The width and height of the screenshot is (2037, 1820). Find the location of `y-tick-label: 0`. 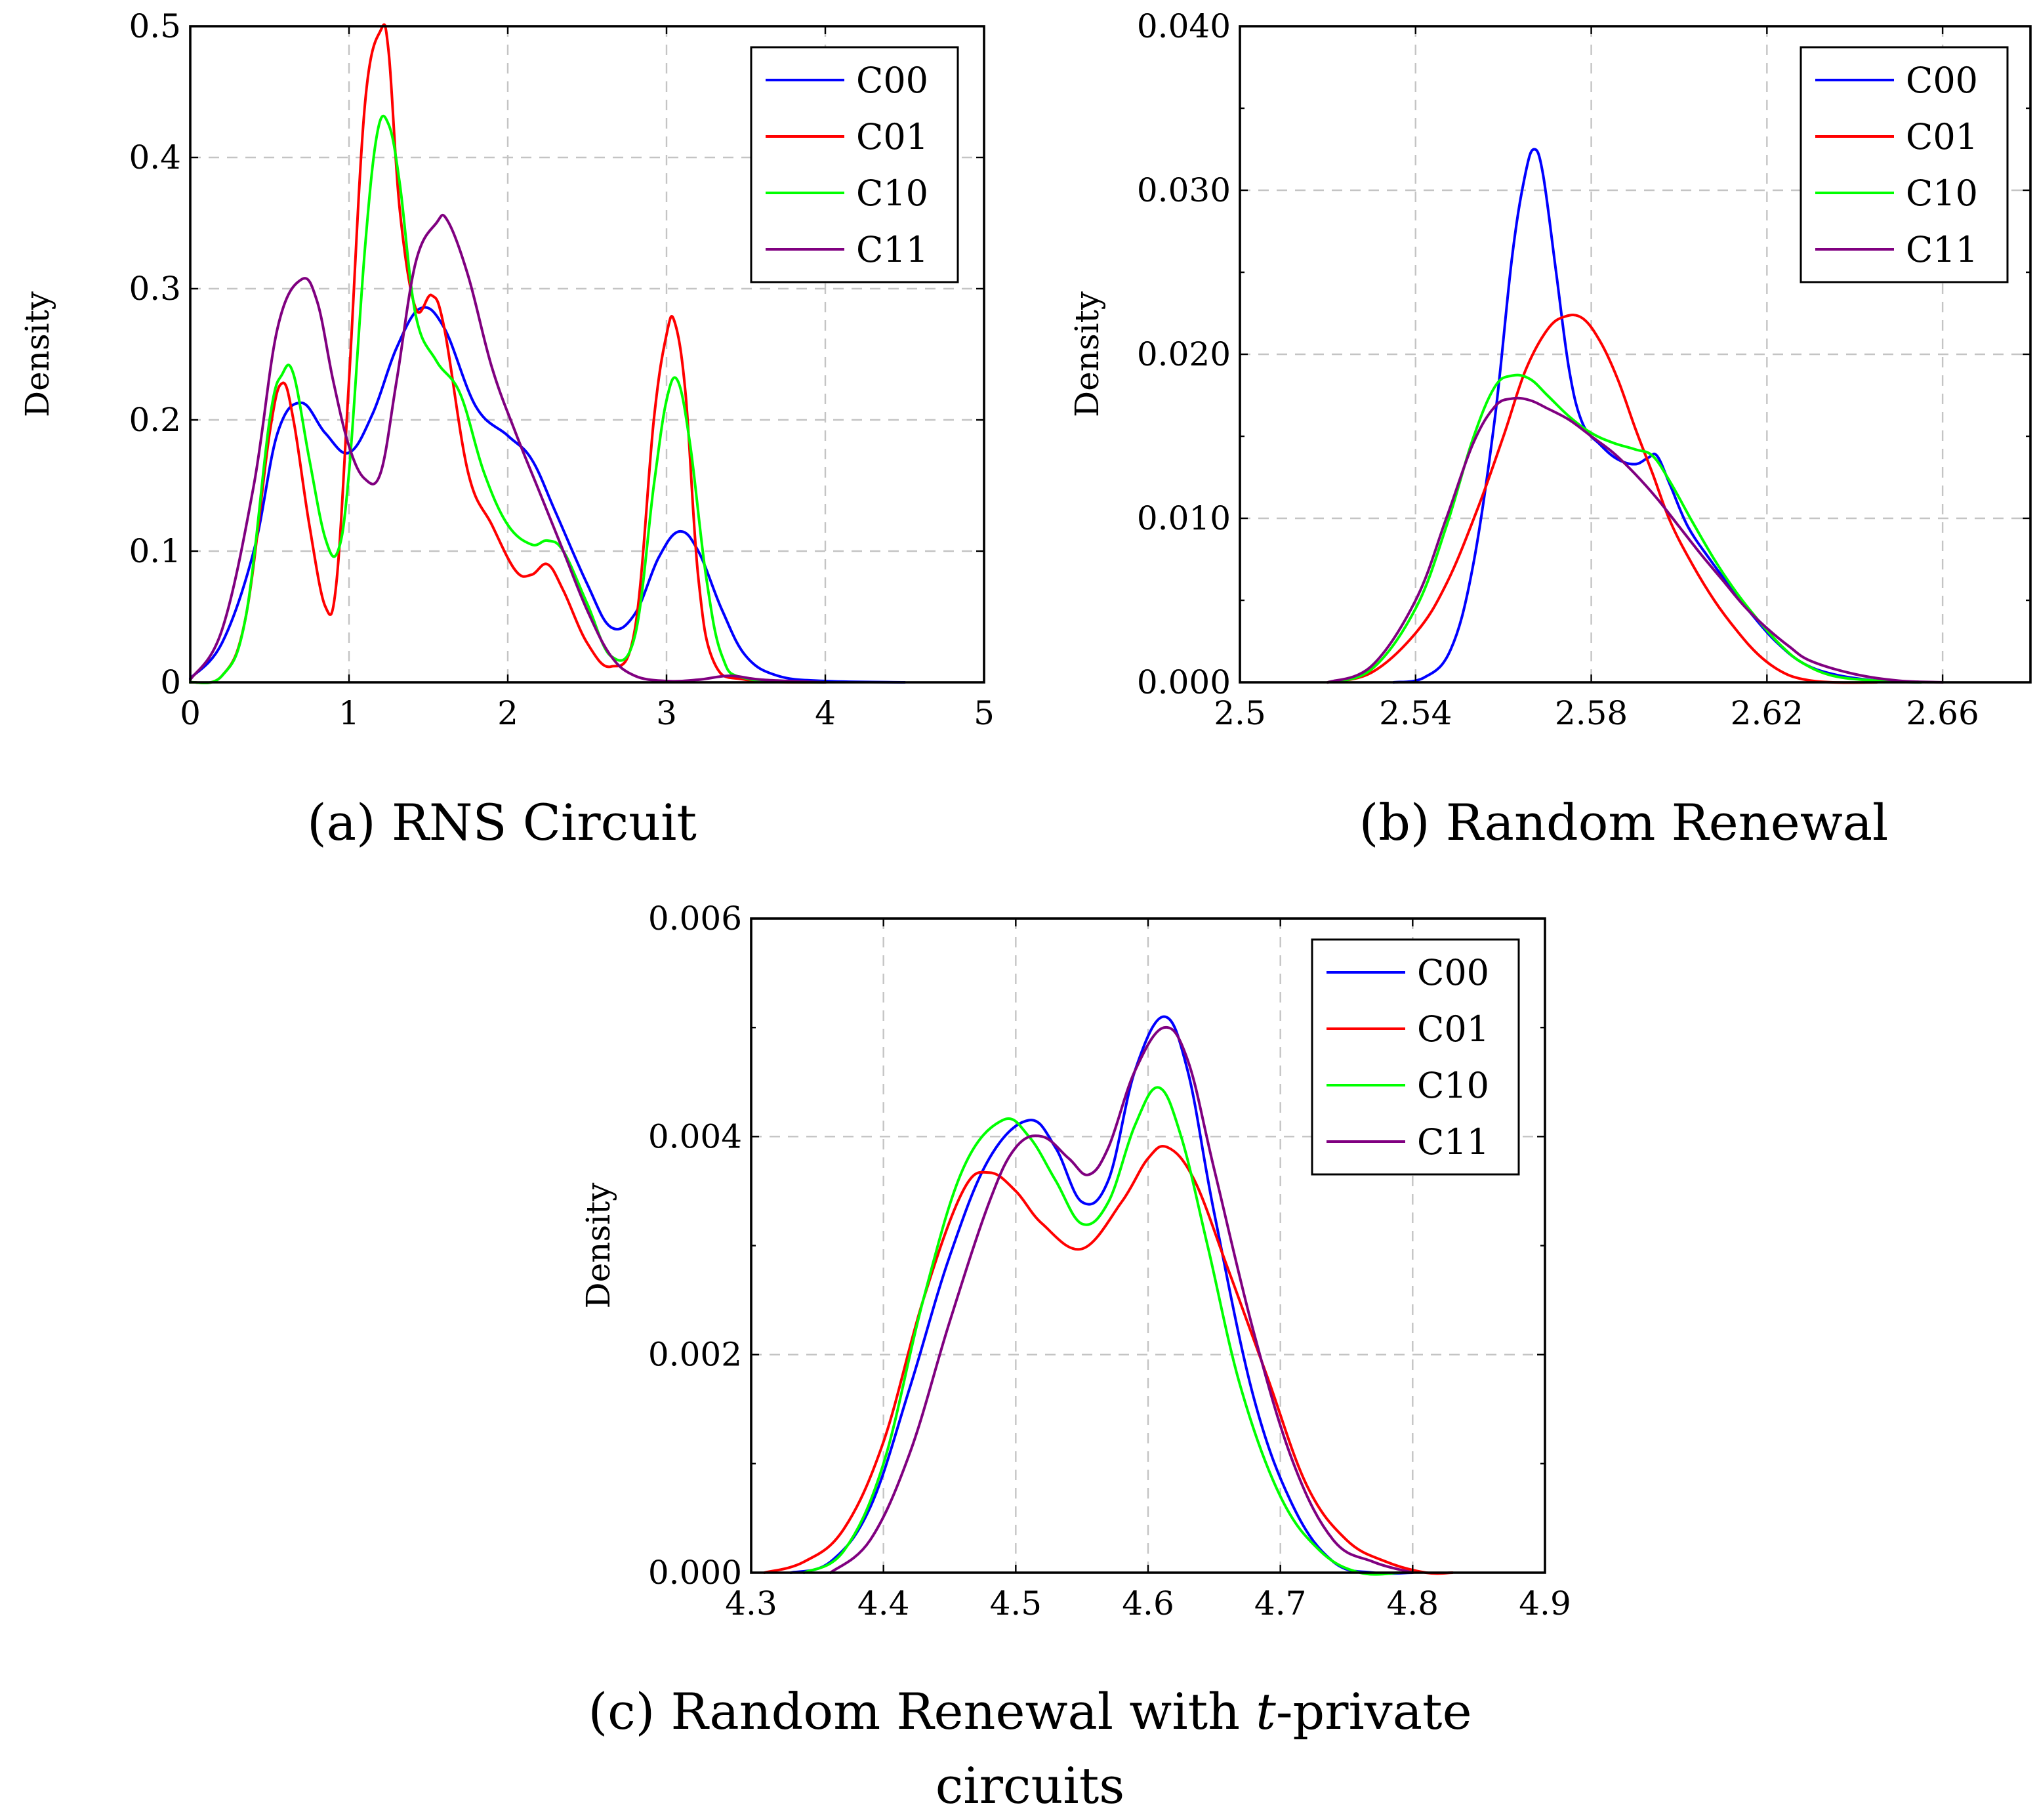

y-tick-label: 0 is located at coordinates (170, 682).